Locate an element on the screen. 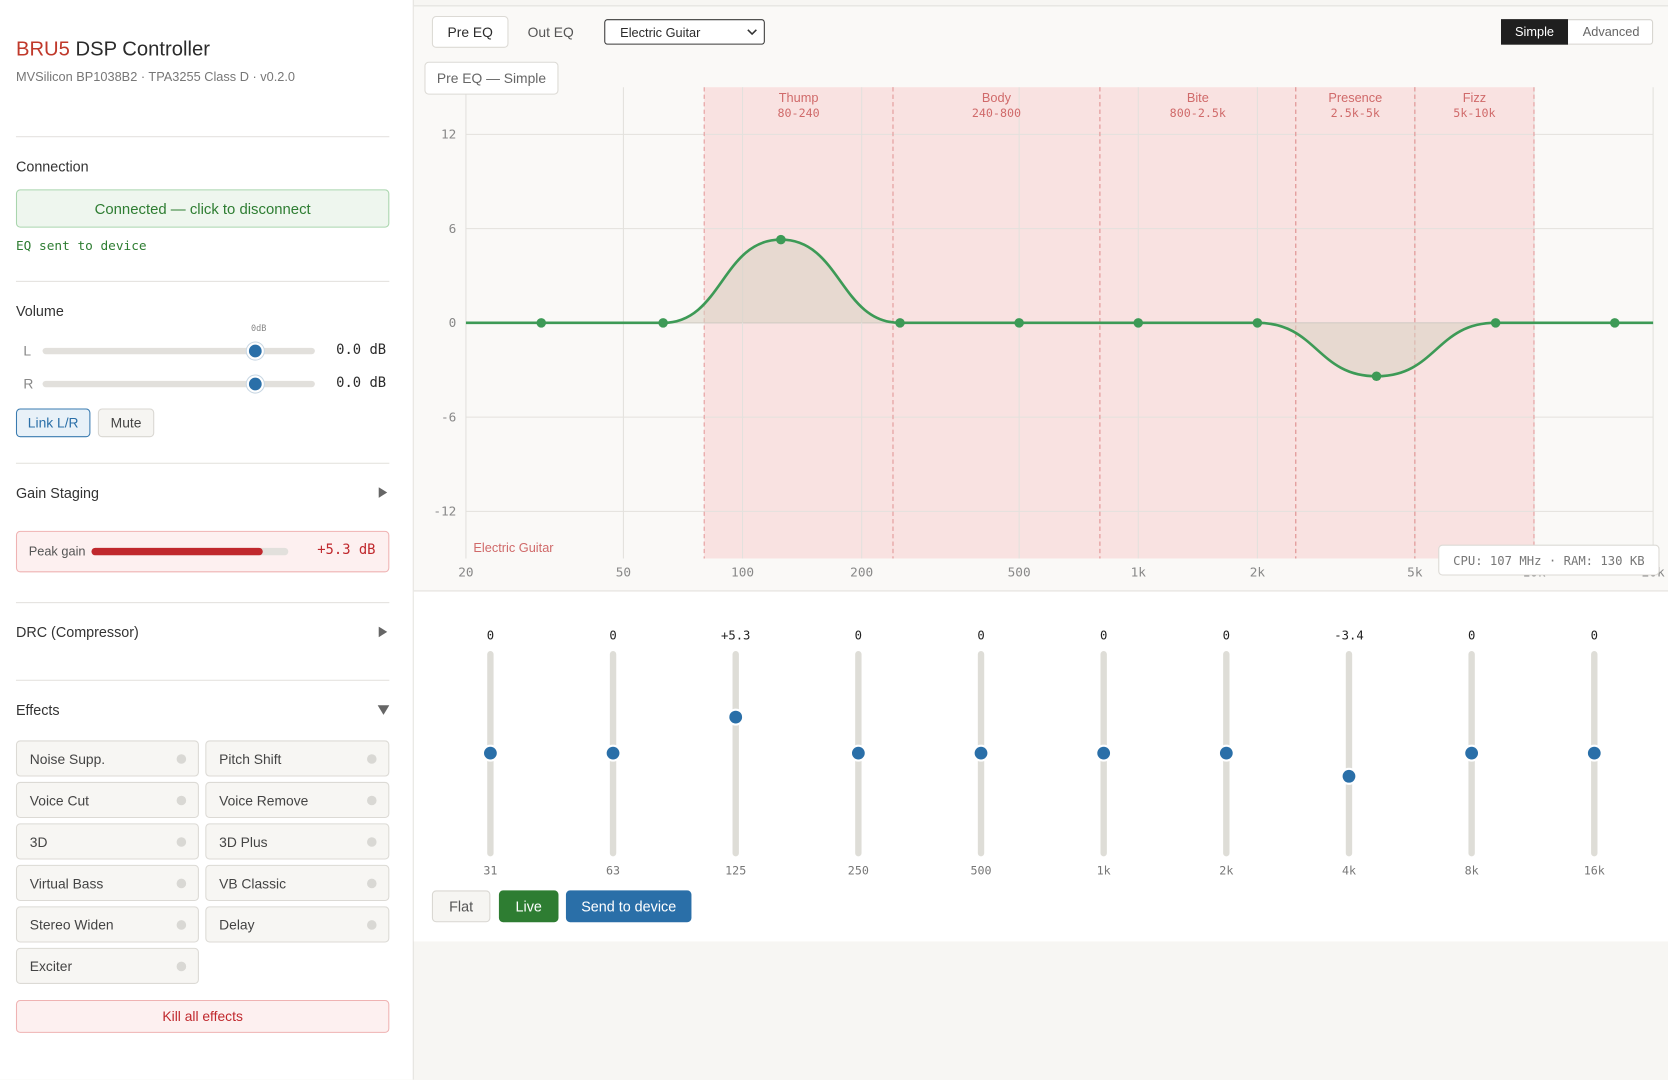 The width and height of the screenshot is (1668, 1080). tab: Out EQ is located at coordinates (550, 32).